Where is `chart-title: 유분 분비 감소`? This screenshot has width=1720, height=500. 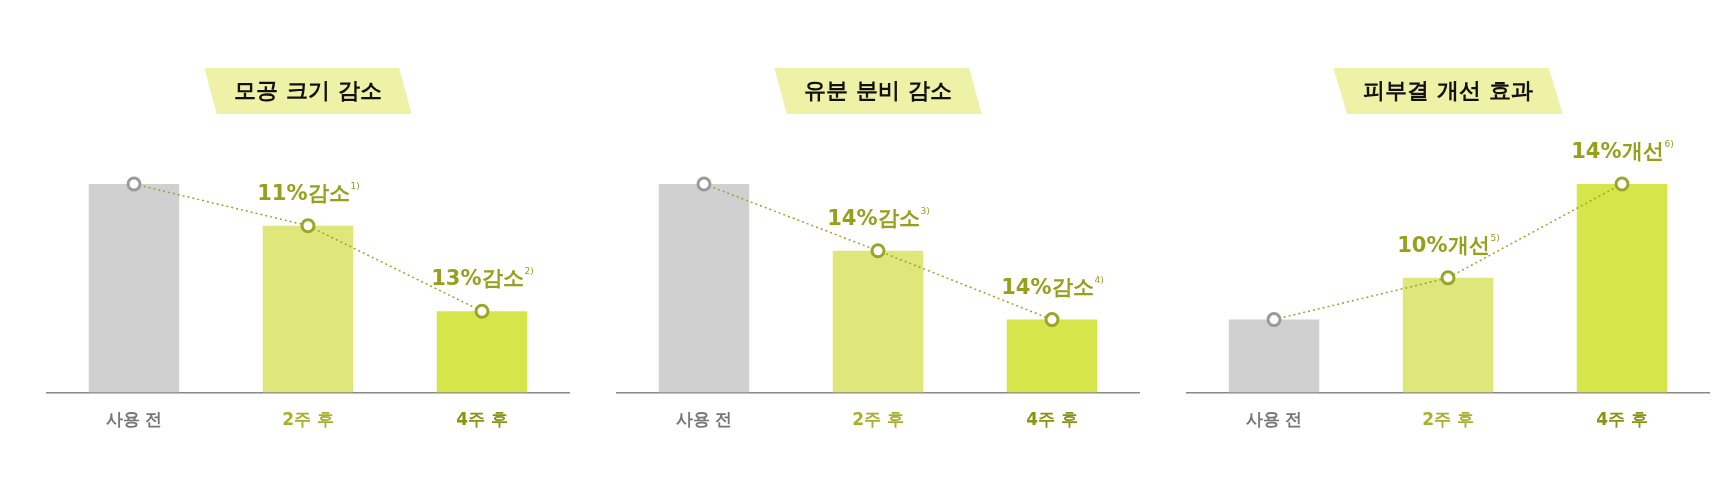
chart-title: 유분 분비 감소 is located at coordinates (878, 91).